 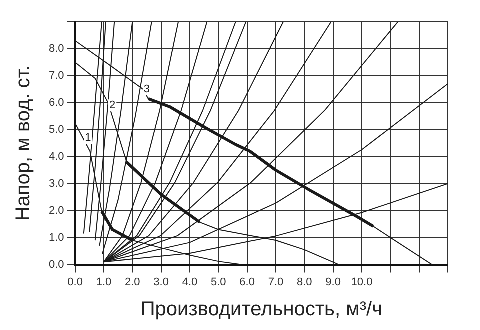 What do you see at coordinates (161, 282) in the screenshot?
I see `x-tick-label: 3.0` at bounding box center [161, 282].